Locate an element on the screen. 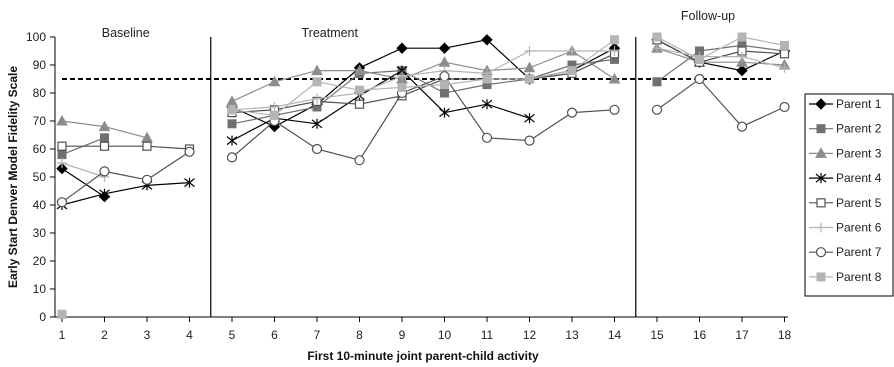 The width and height of the screenshot is (894, 367). y-tick-label: 60 is located at coordinates (40, 149).